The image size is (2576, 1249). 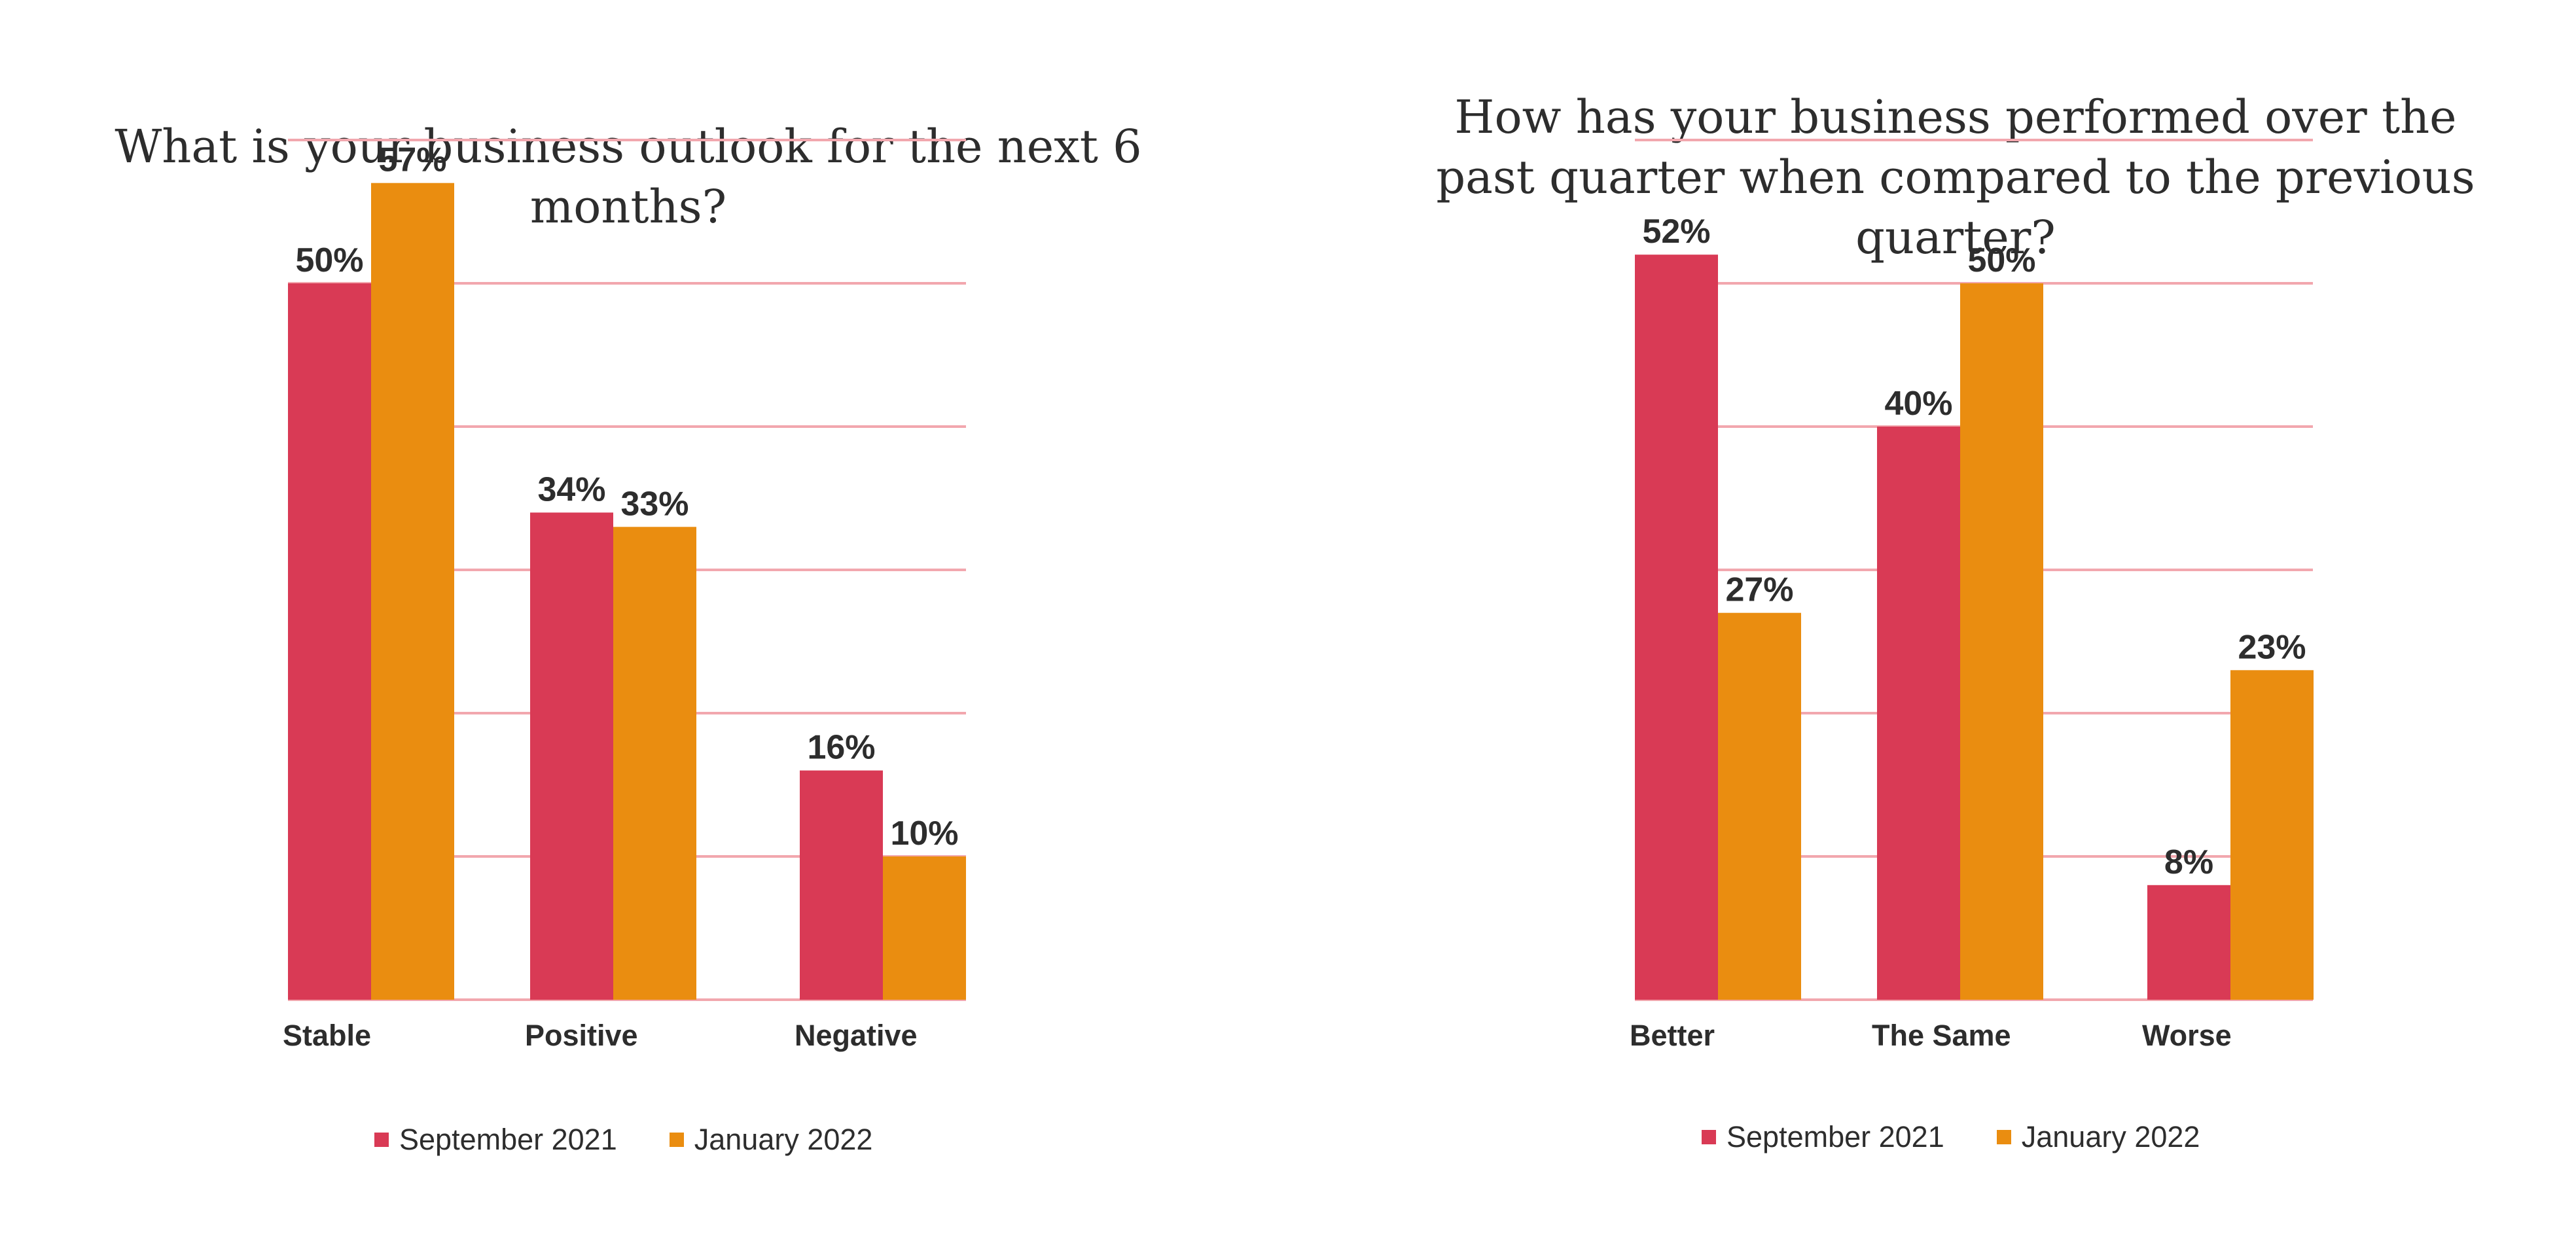 I want to click on x-tick-label: The Same, so click(x=1941, y=1035).